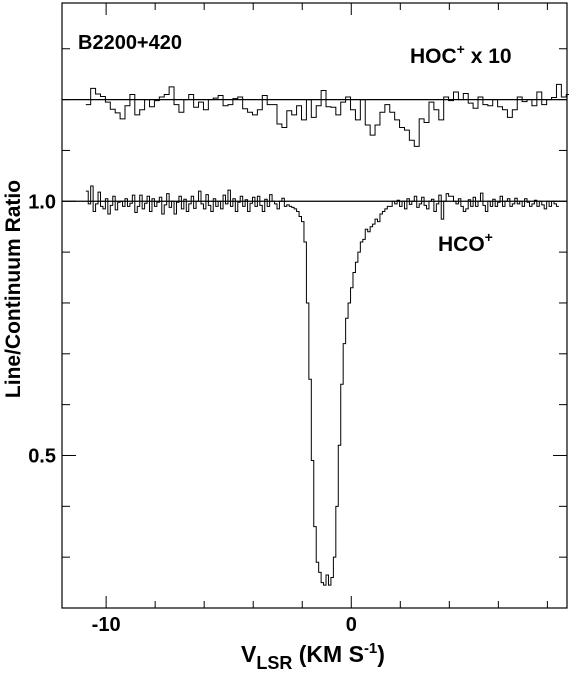 The width and height of the screenshot is (569, 673). I want to click on series-label-hco-main: HCO, so click(461, 244).